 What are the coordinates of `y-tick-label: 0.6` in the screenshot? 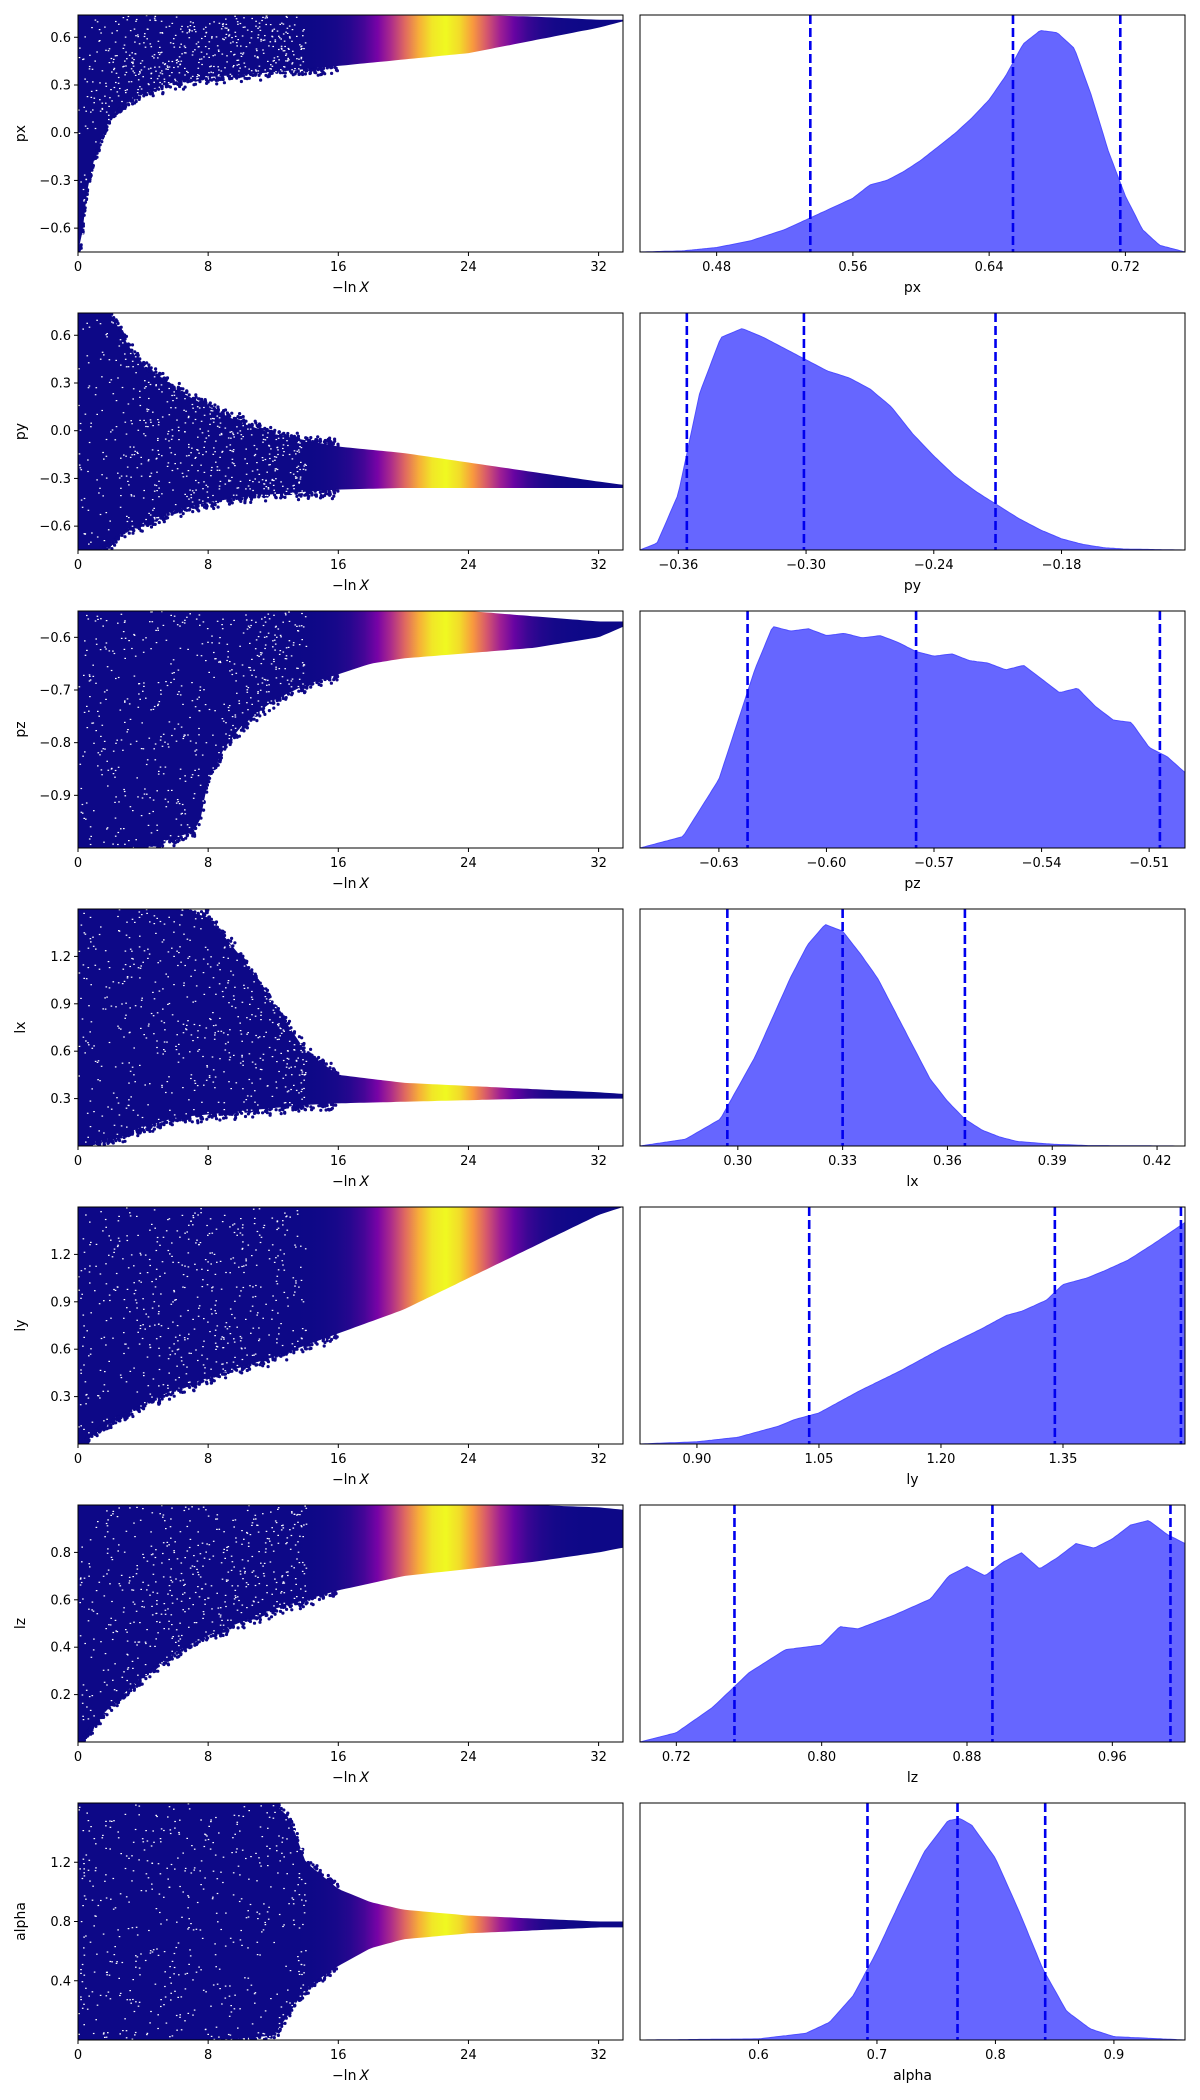 It's located at (60, 38).